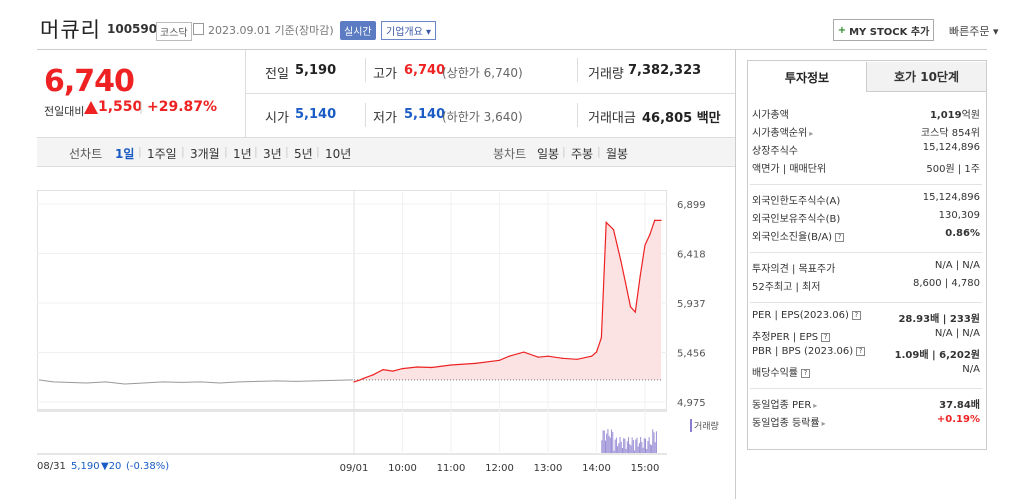 The width and height of the screenshot is (1012, 499). I want to click on info-row: 액면가 | 매매단위 500원 | 1주, so click(866, 167).